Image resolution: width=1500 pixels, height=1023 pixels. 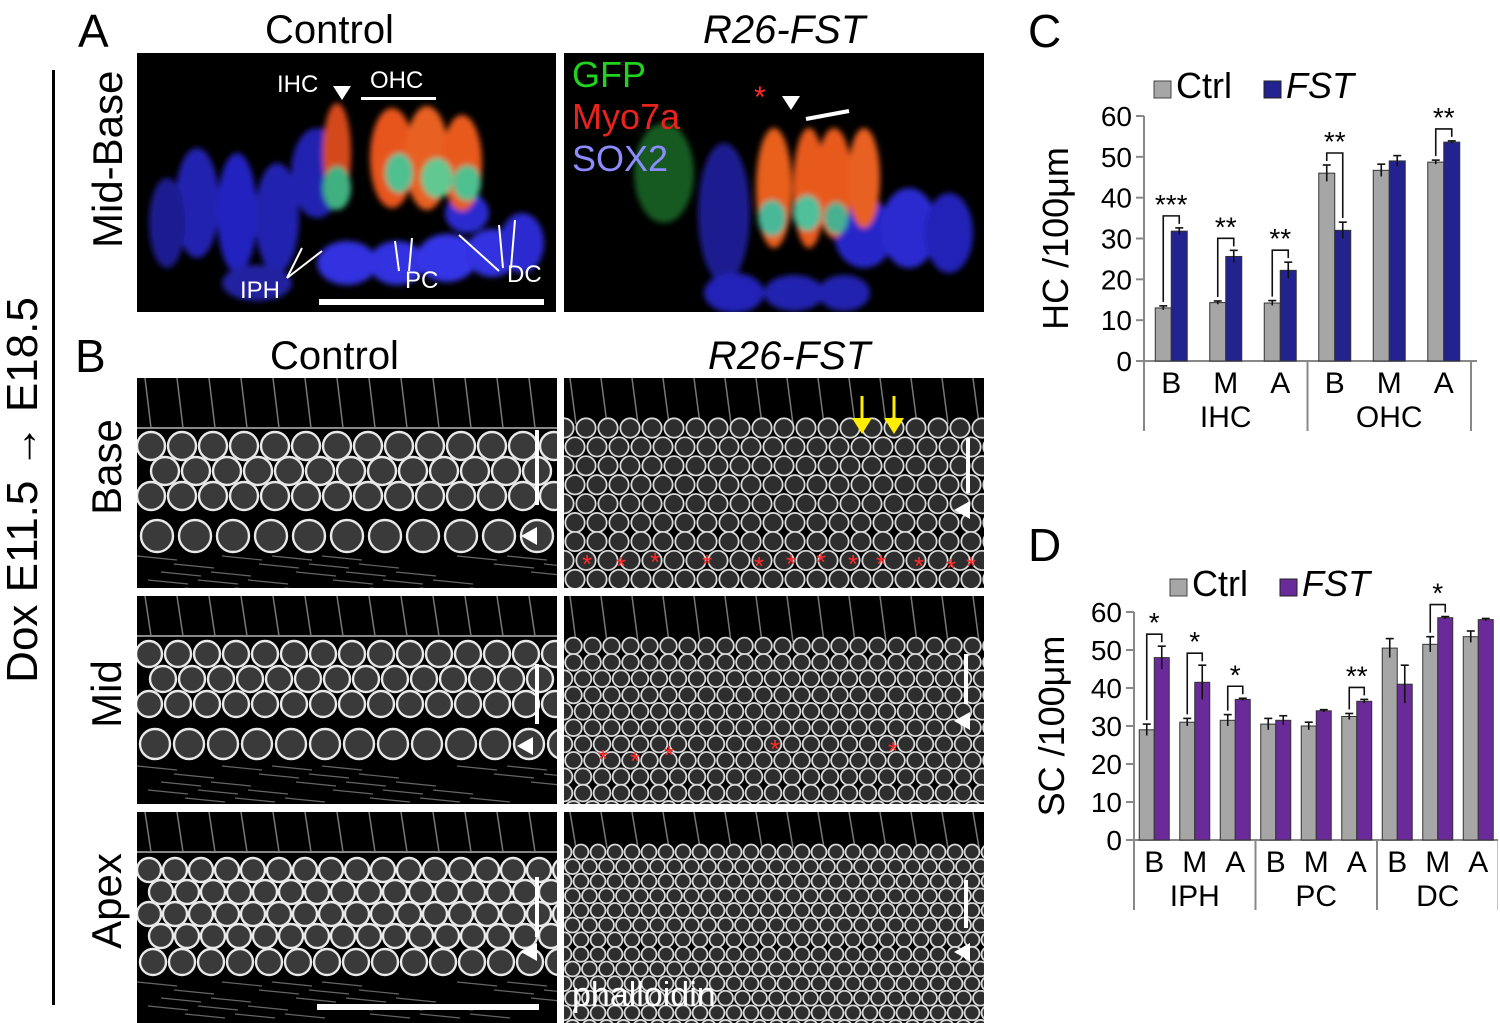 What do you see at coordinates (609, 74) in the screenshot?
I see `legend-gfp: GFP` at bounding box center [609, 74].